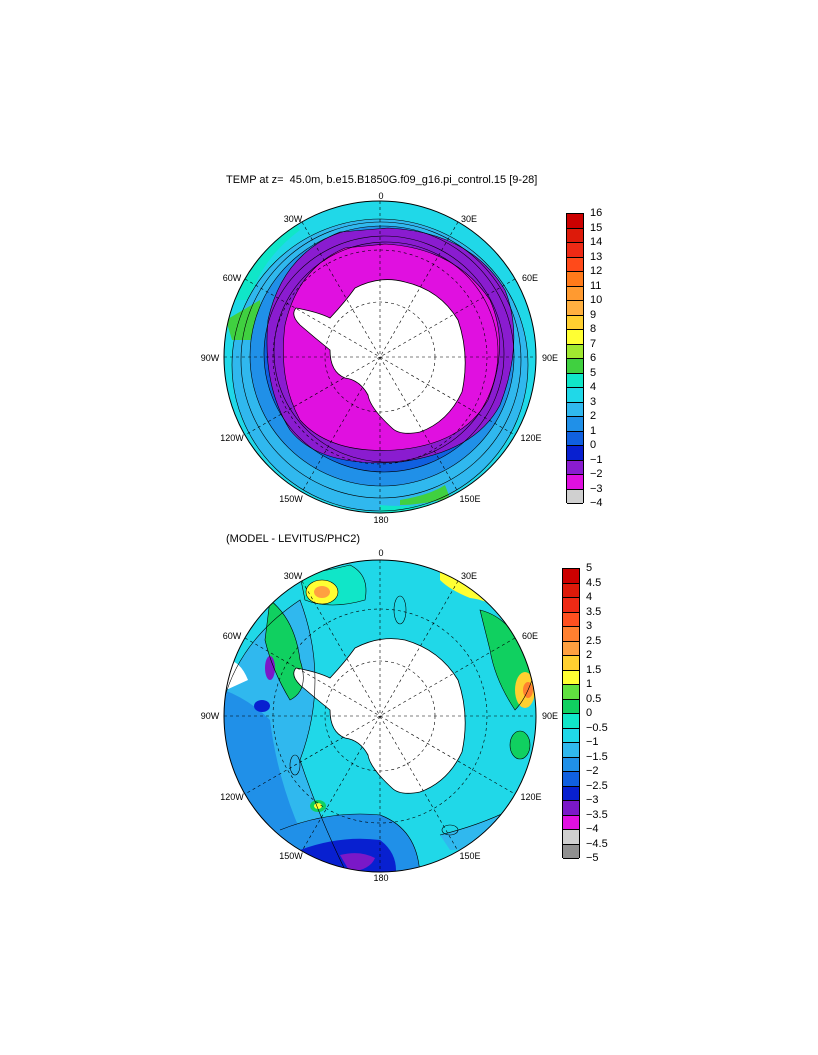 This screenshot has width=818, height=1055. I want to click on colorbar-label: 1, so click(593, 430).